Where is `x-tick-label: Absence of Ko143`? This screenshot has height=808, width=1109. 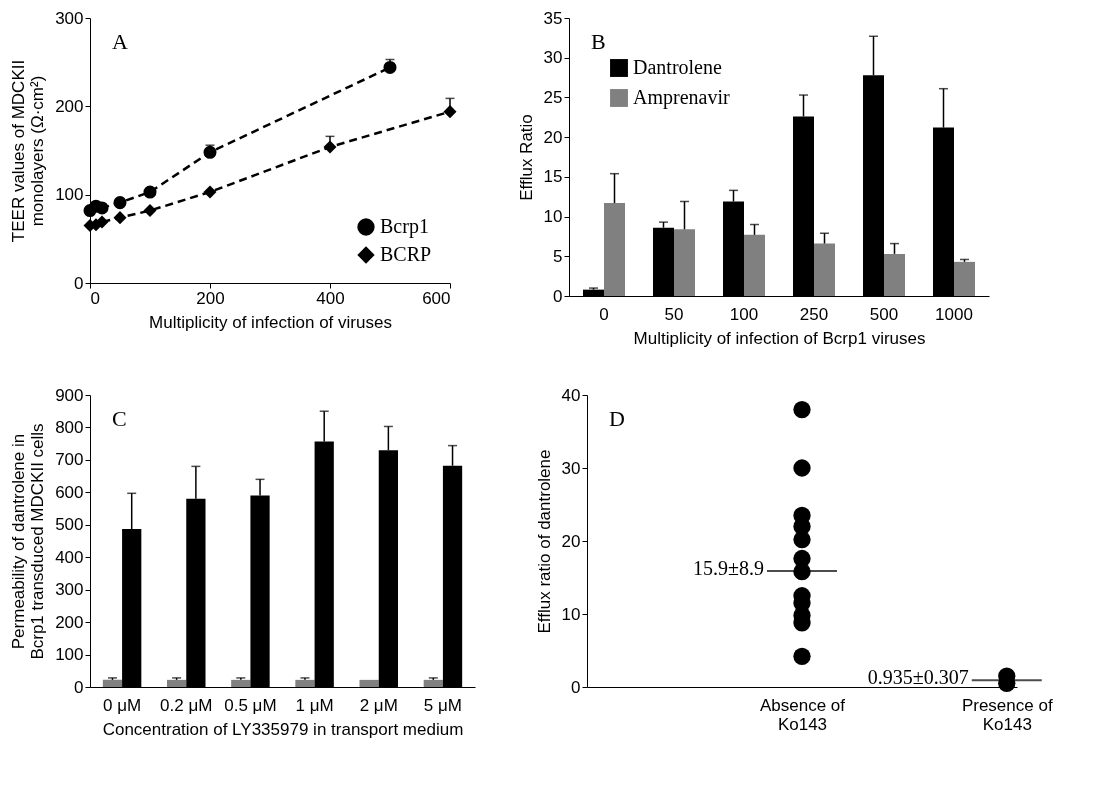
x-tick-label: Absence of Ko143 is located at coordinates (802, 714).